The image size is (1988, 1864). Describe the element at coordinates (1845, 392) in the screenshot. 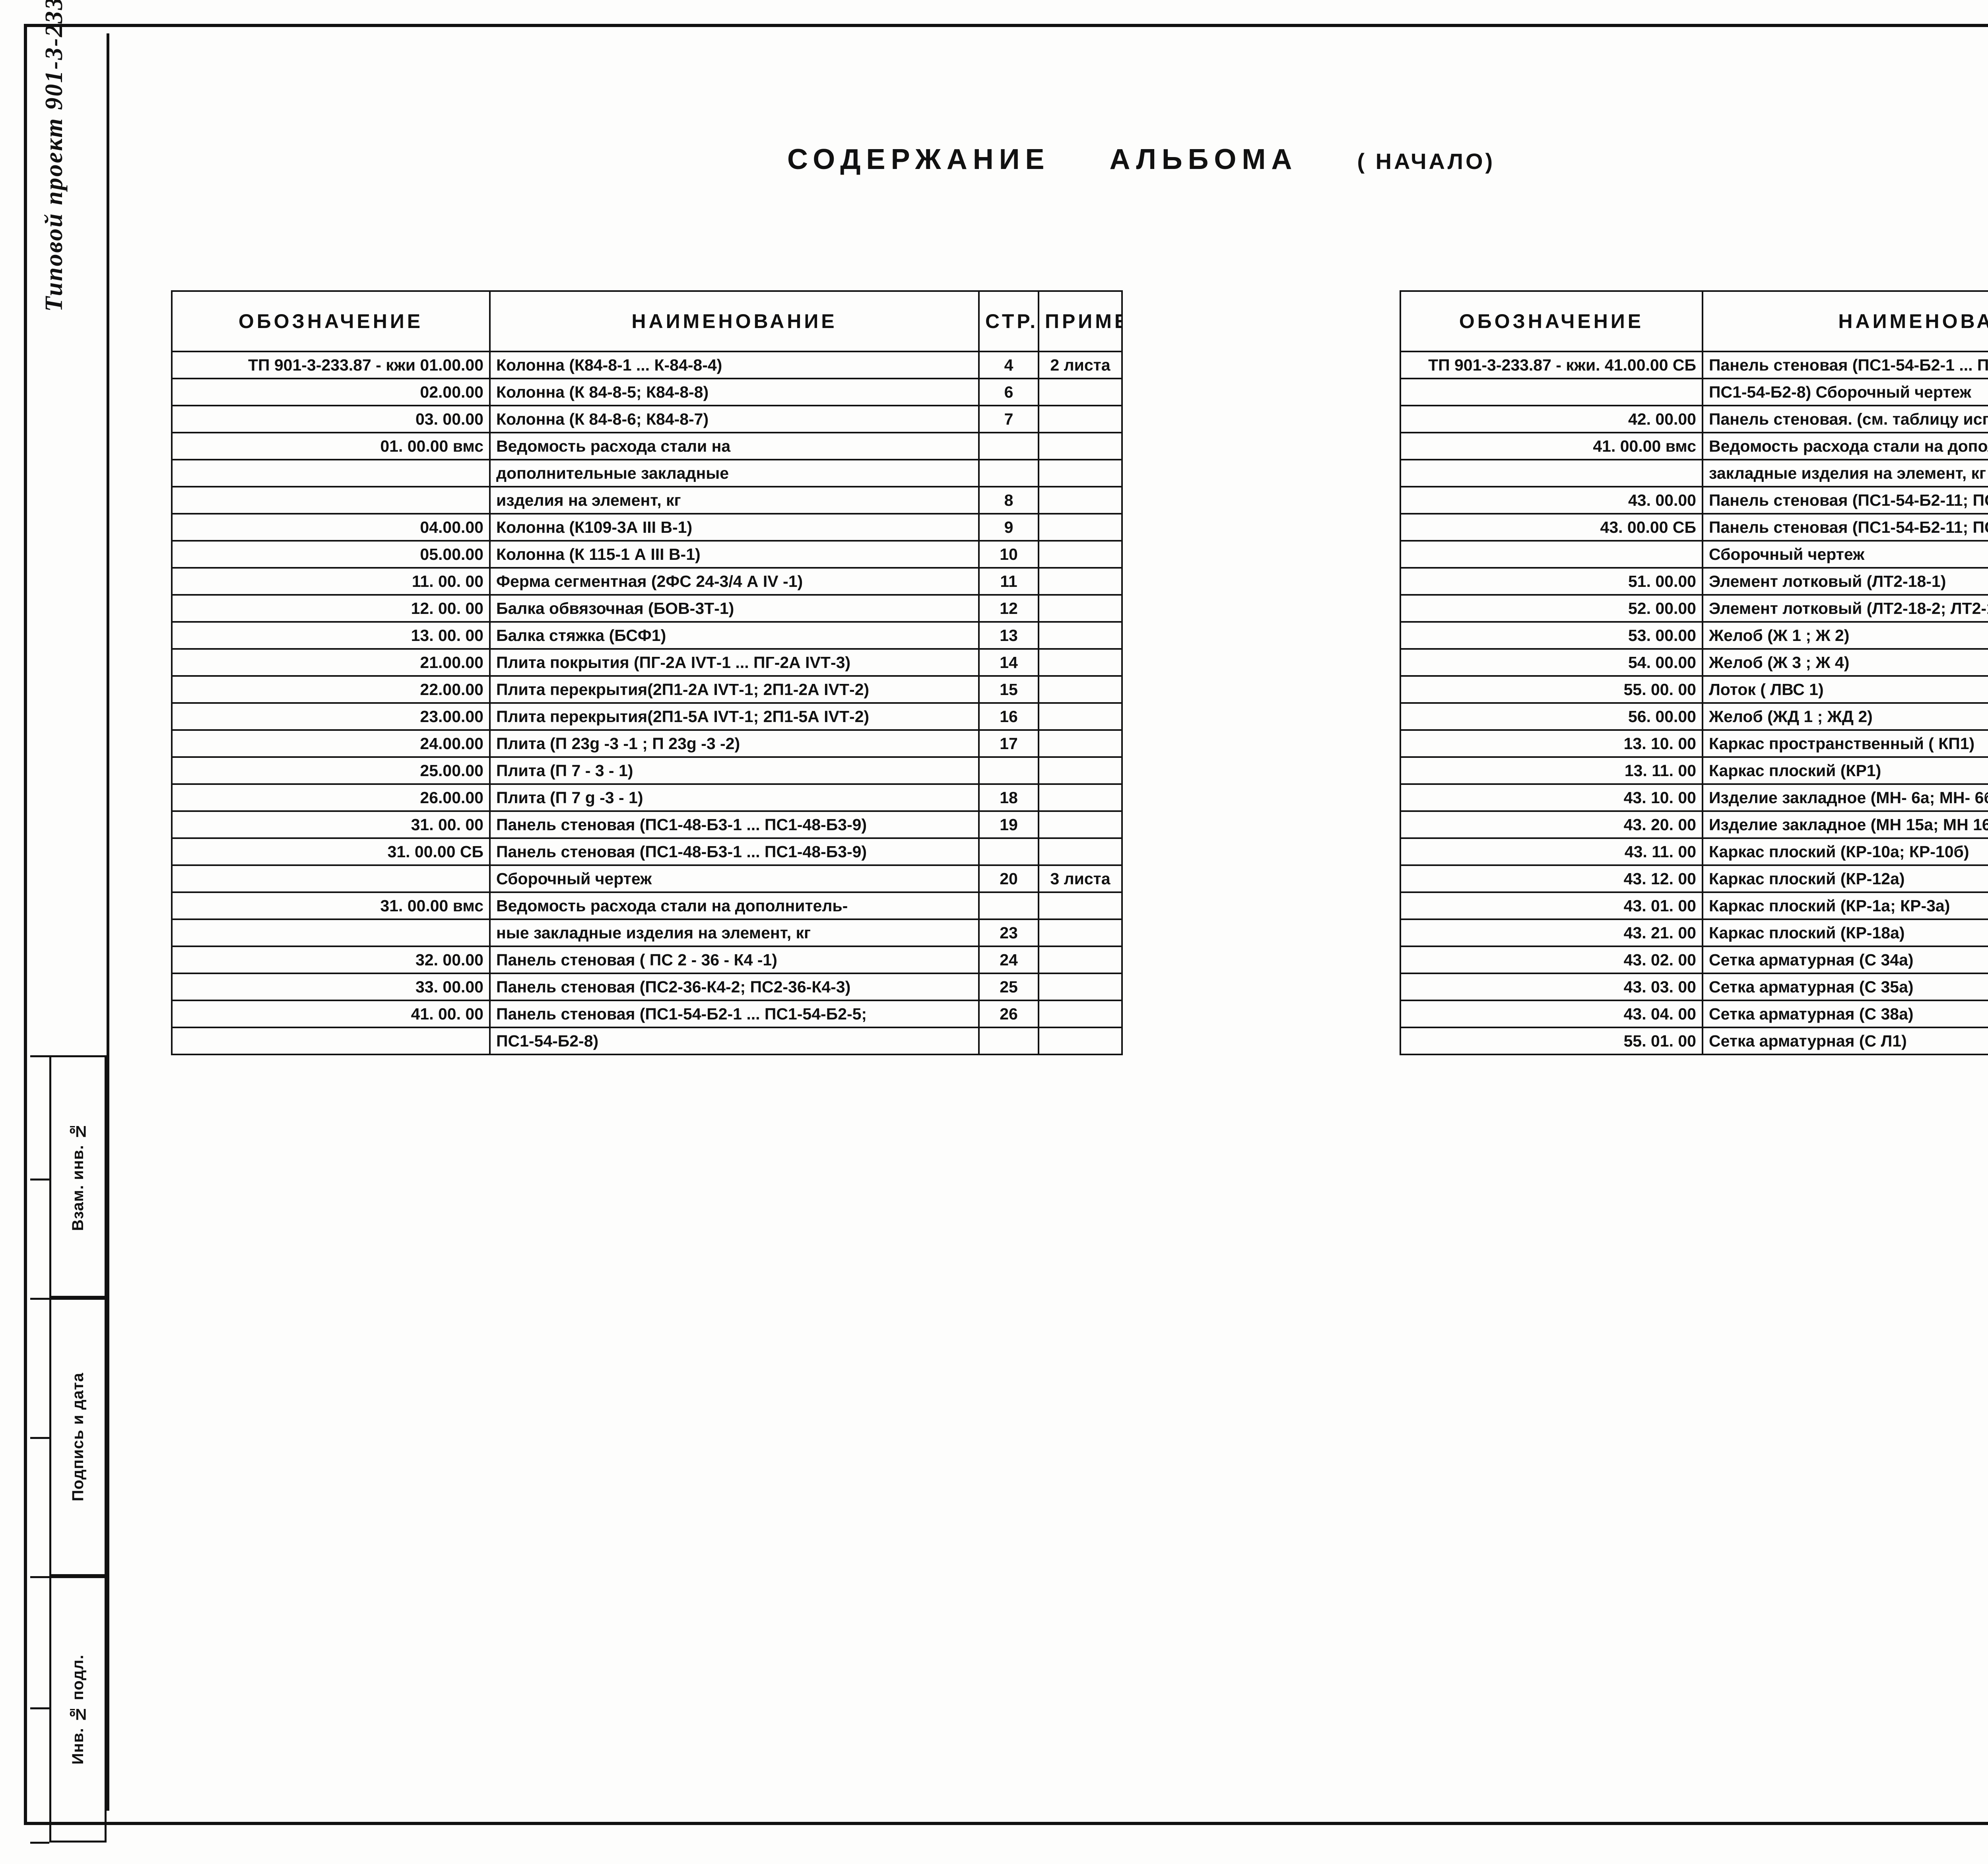

I see `cell-name: ПС1-54-Б2-8) Сборочный чертеж` at that location.